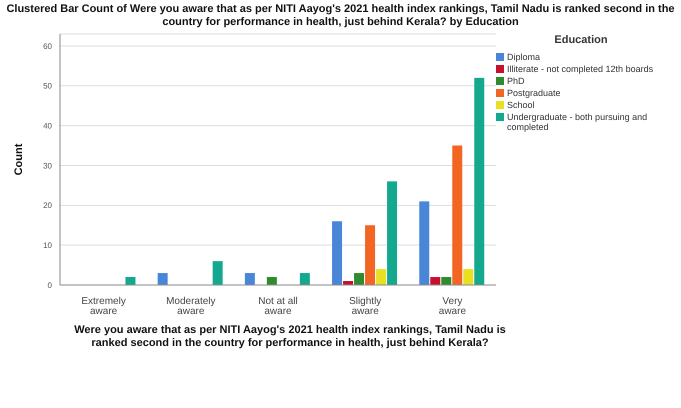 The width and height of the screenshot is (681, 408). I want to click on legend-label: PhD, so click(516, 81).